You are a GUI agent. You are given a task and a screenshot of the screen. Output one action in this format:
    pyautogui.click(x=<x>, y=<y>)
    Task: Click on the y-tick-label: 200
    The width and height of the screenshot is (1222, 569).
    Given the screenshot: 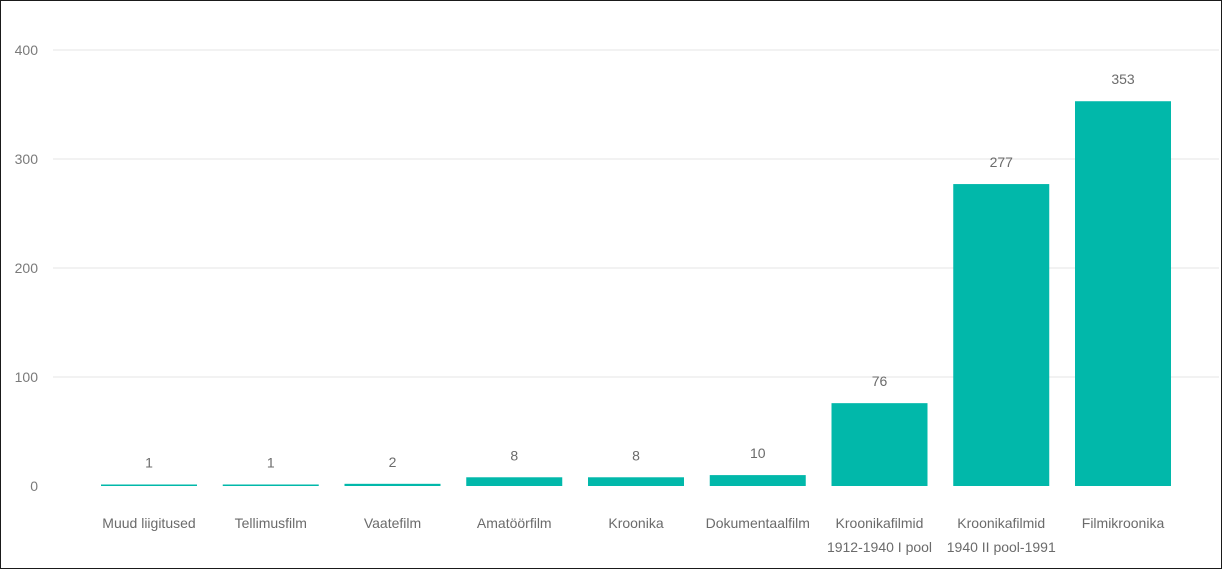 What is the action you would take?
    pyautogui.click(x=27, y=268)
    